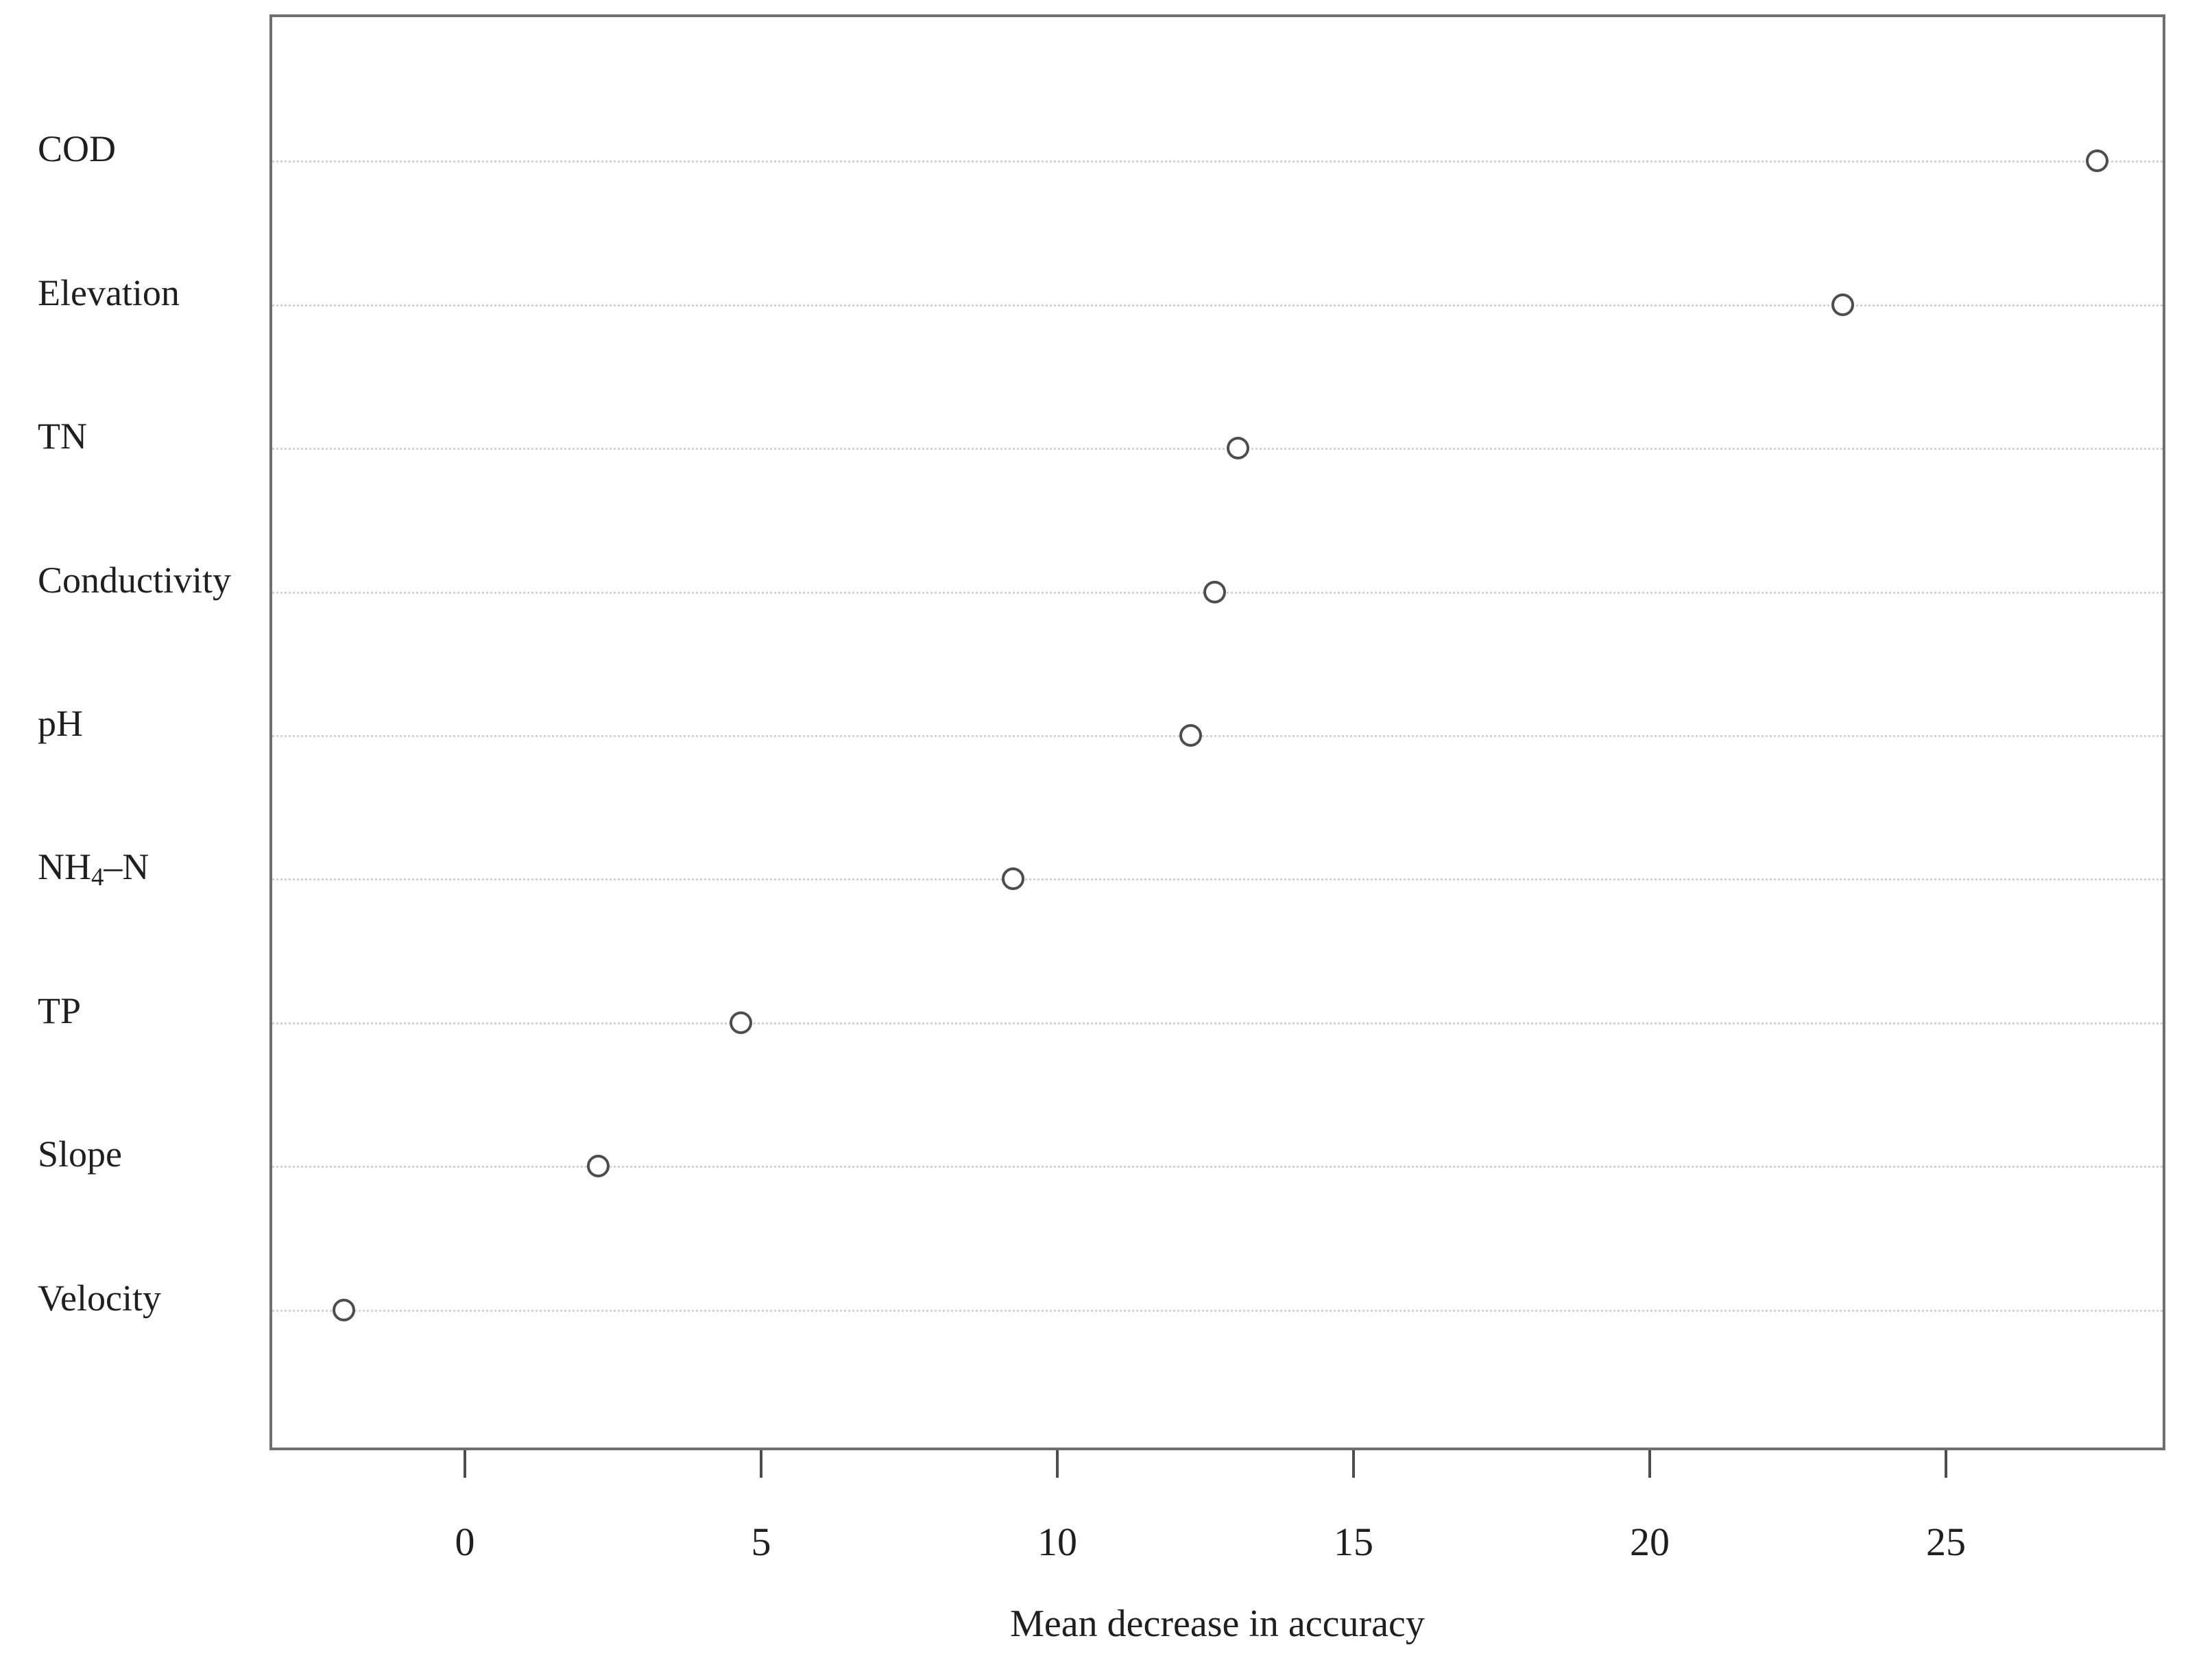  I want to click on y-label-tp: TP, so click(60, 1010).